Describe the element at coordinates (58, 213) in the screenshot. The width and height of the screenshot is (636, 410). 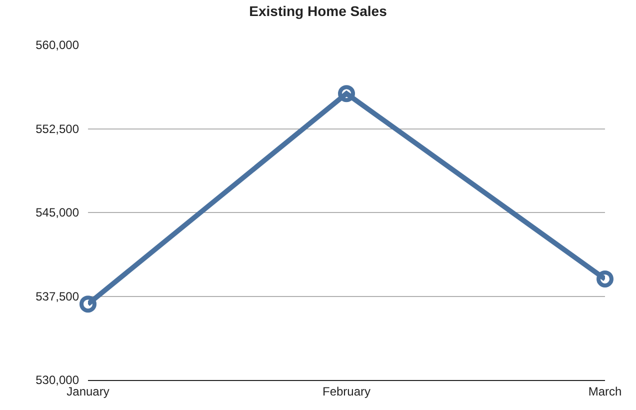
I see `y-tick-label: 545,000` at that location.